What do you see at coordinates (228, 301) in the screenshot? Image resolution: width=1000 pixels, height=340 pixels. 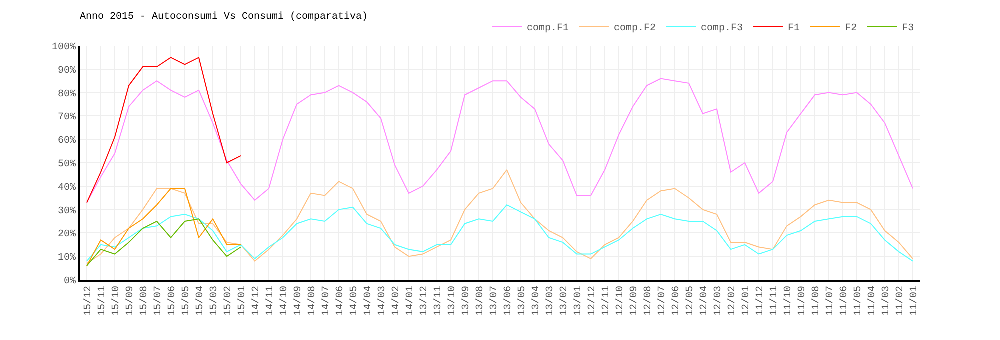 I see `x-tick-label: 15/02` at bounding box center [228, 301].